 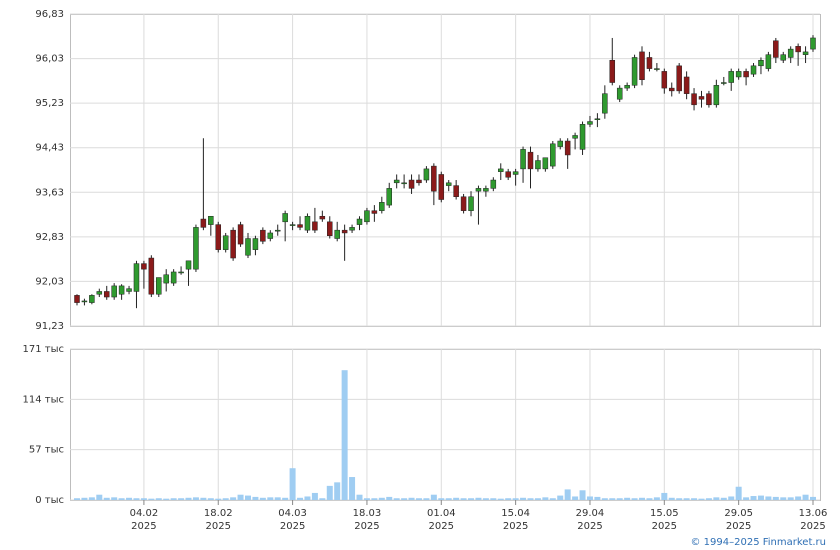 What do you see at coordinates (49, 59) in the screenshot?
I see `y-tick-label: 96,03` at bounding box center [49, 59].